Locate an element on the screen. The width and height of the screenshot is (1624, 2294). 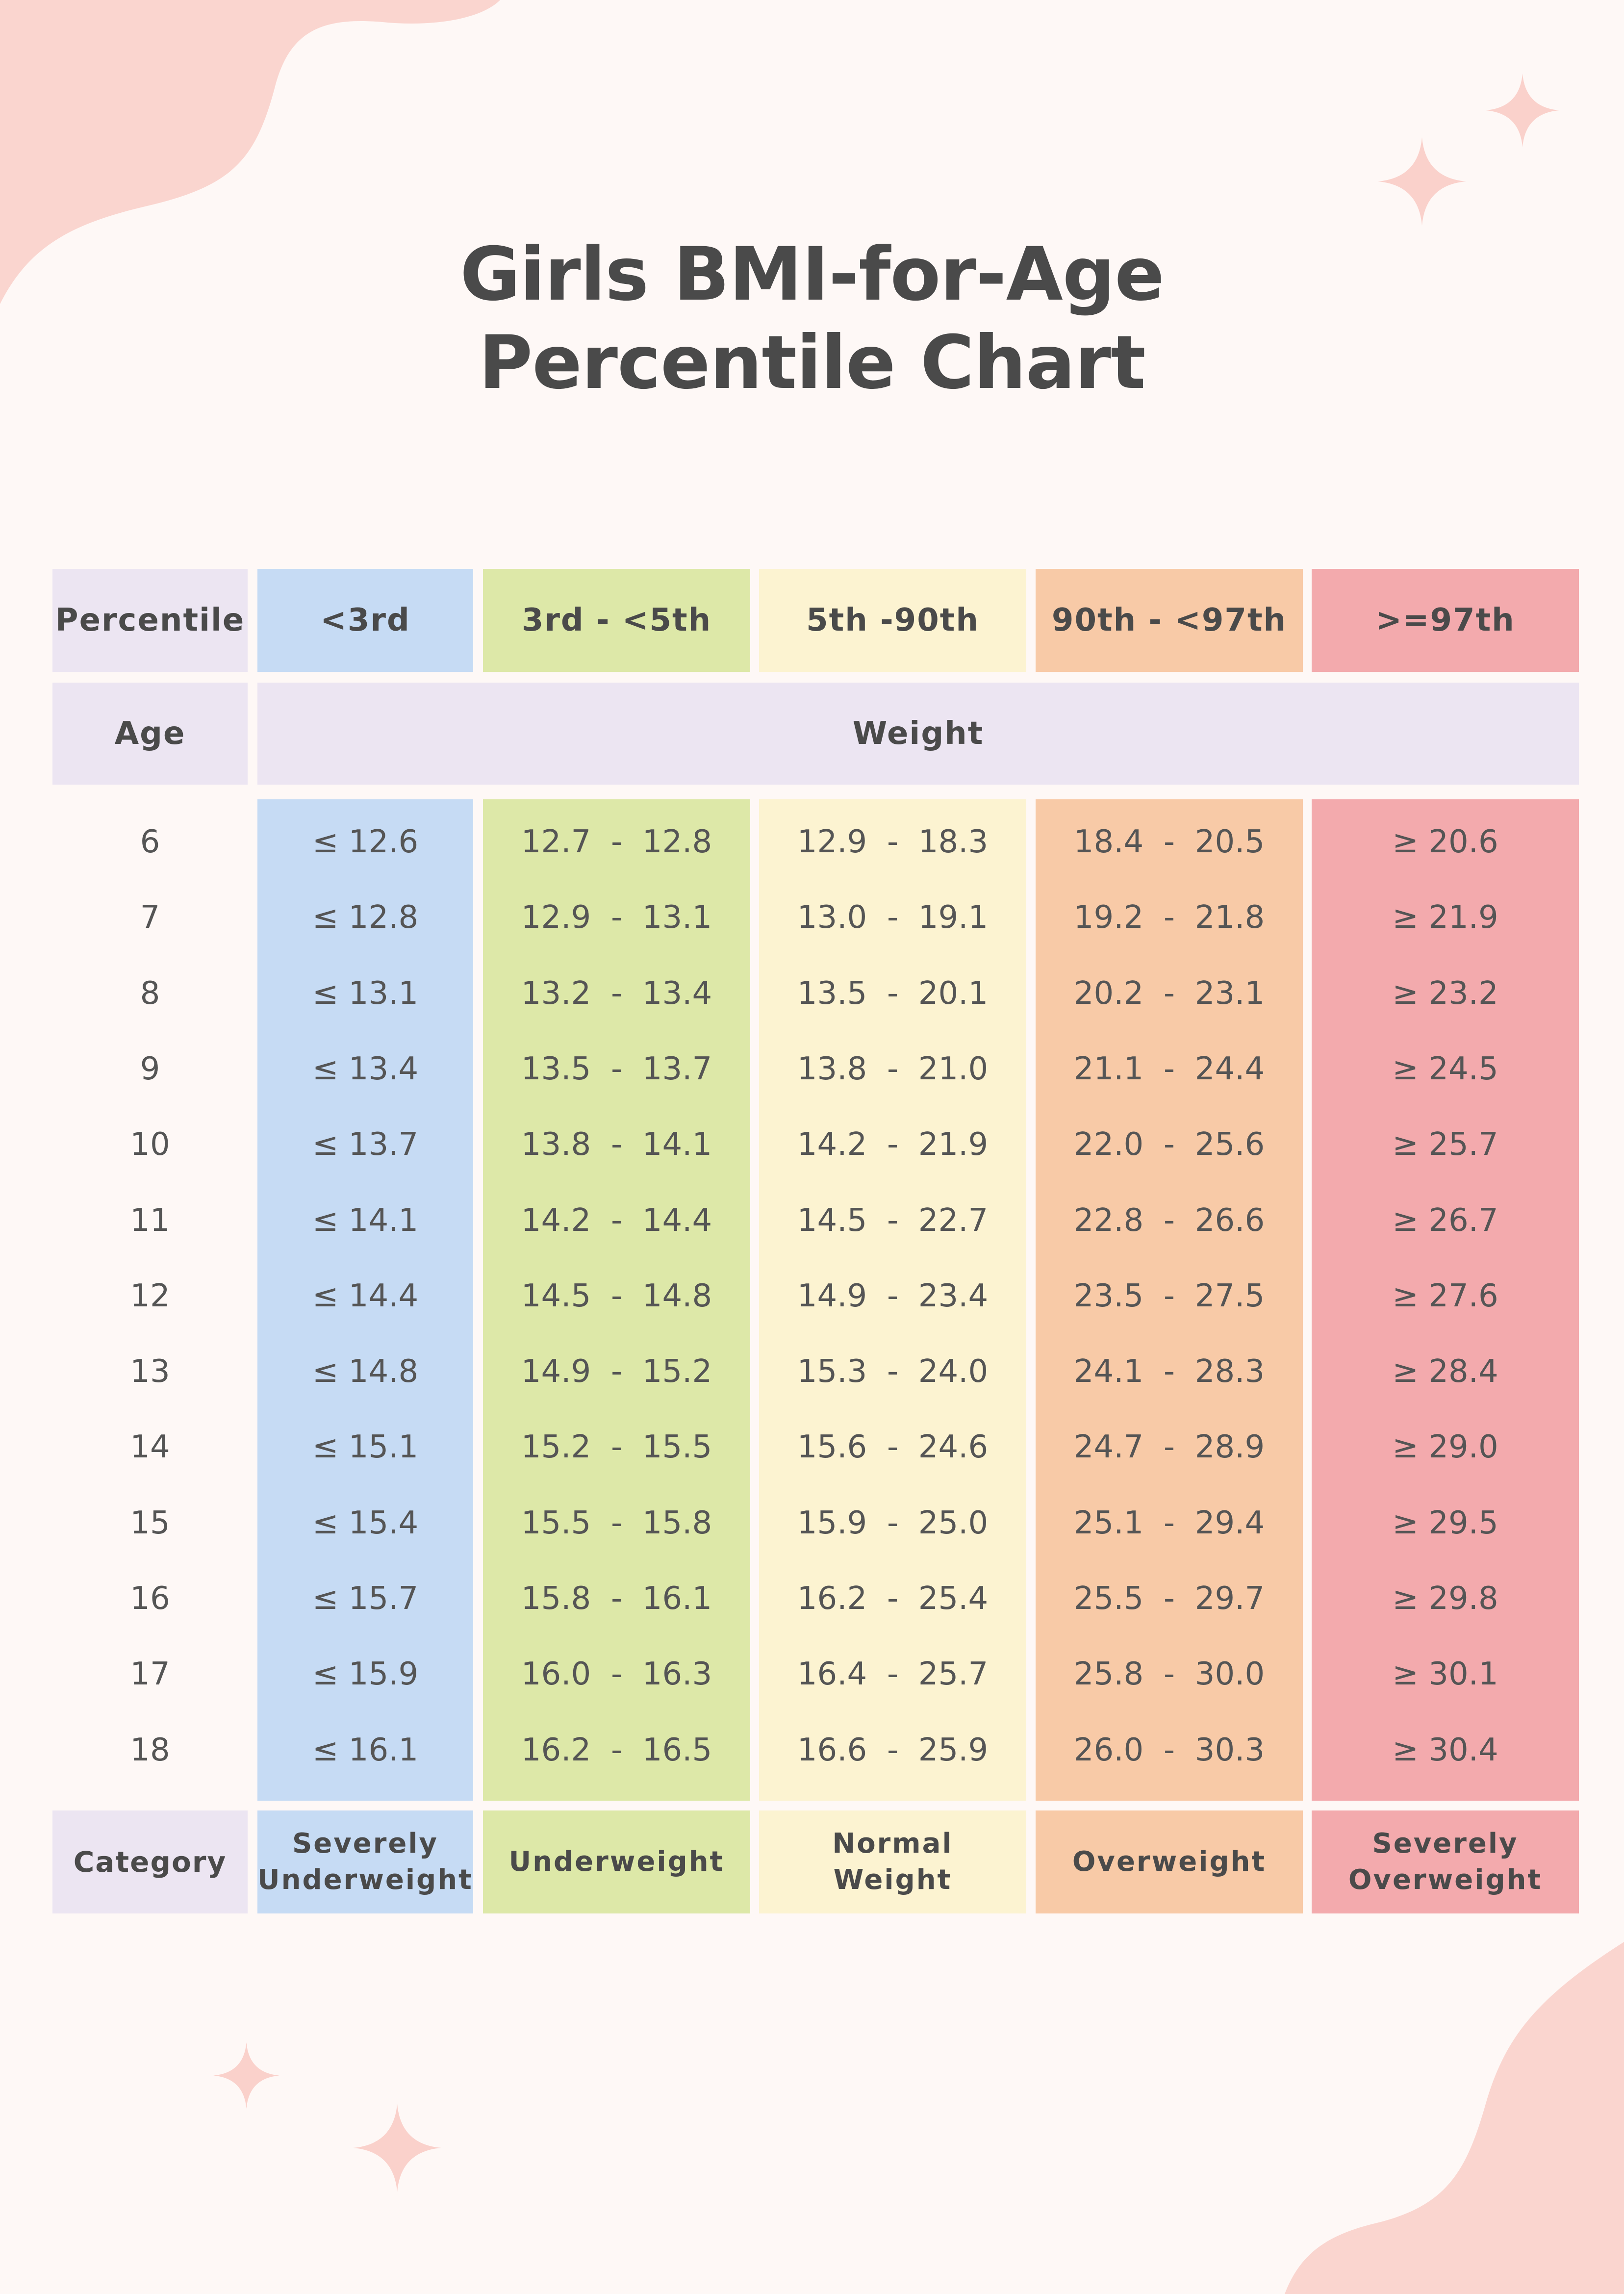
bmi-value-cell: ≤ 14.8 is located at coordinates (365, 1371).